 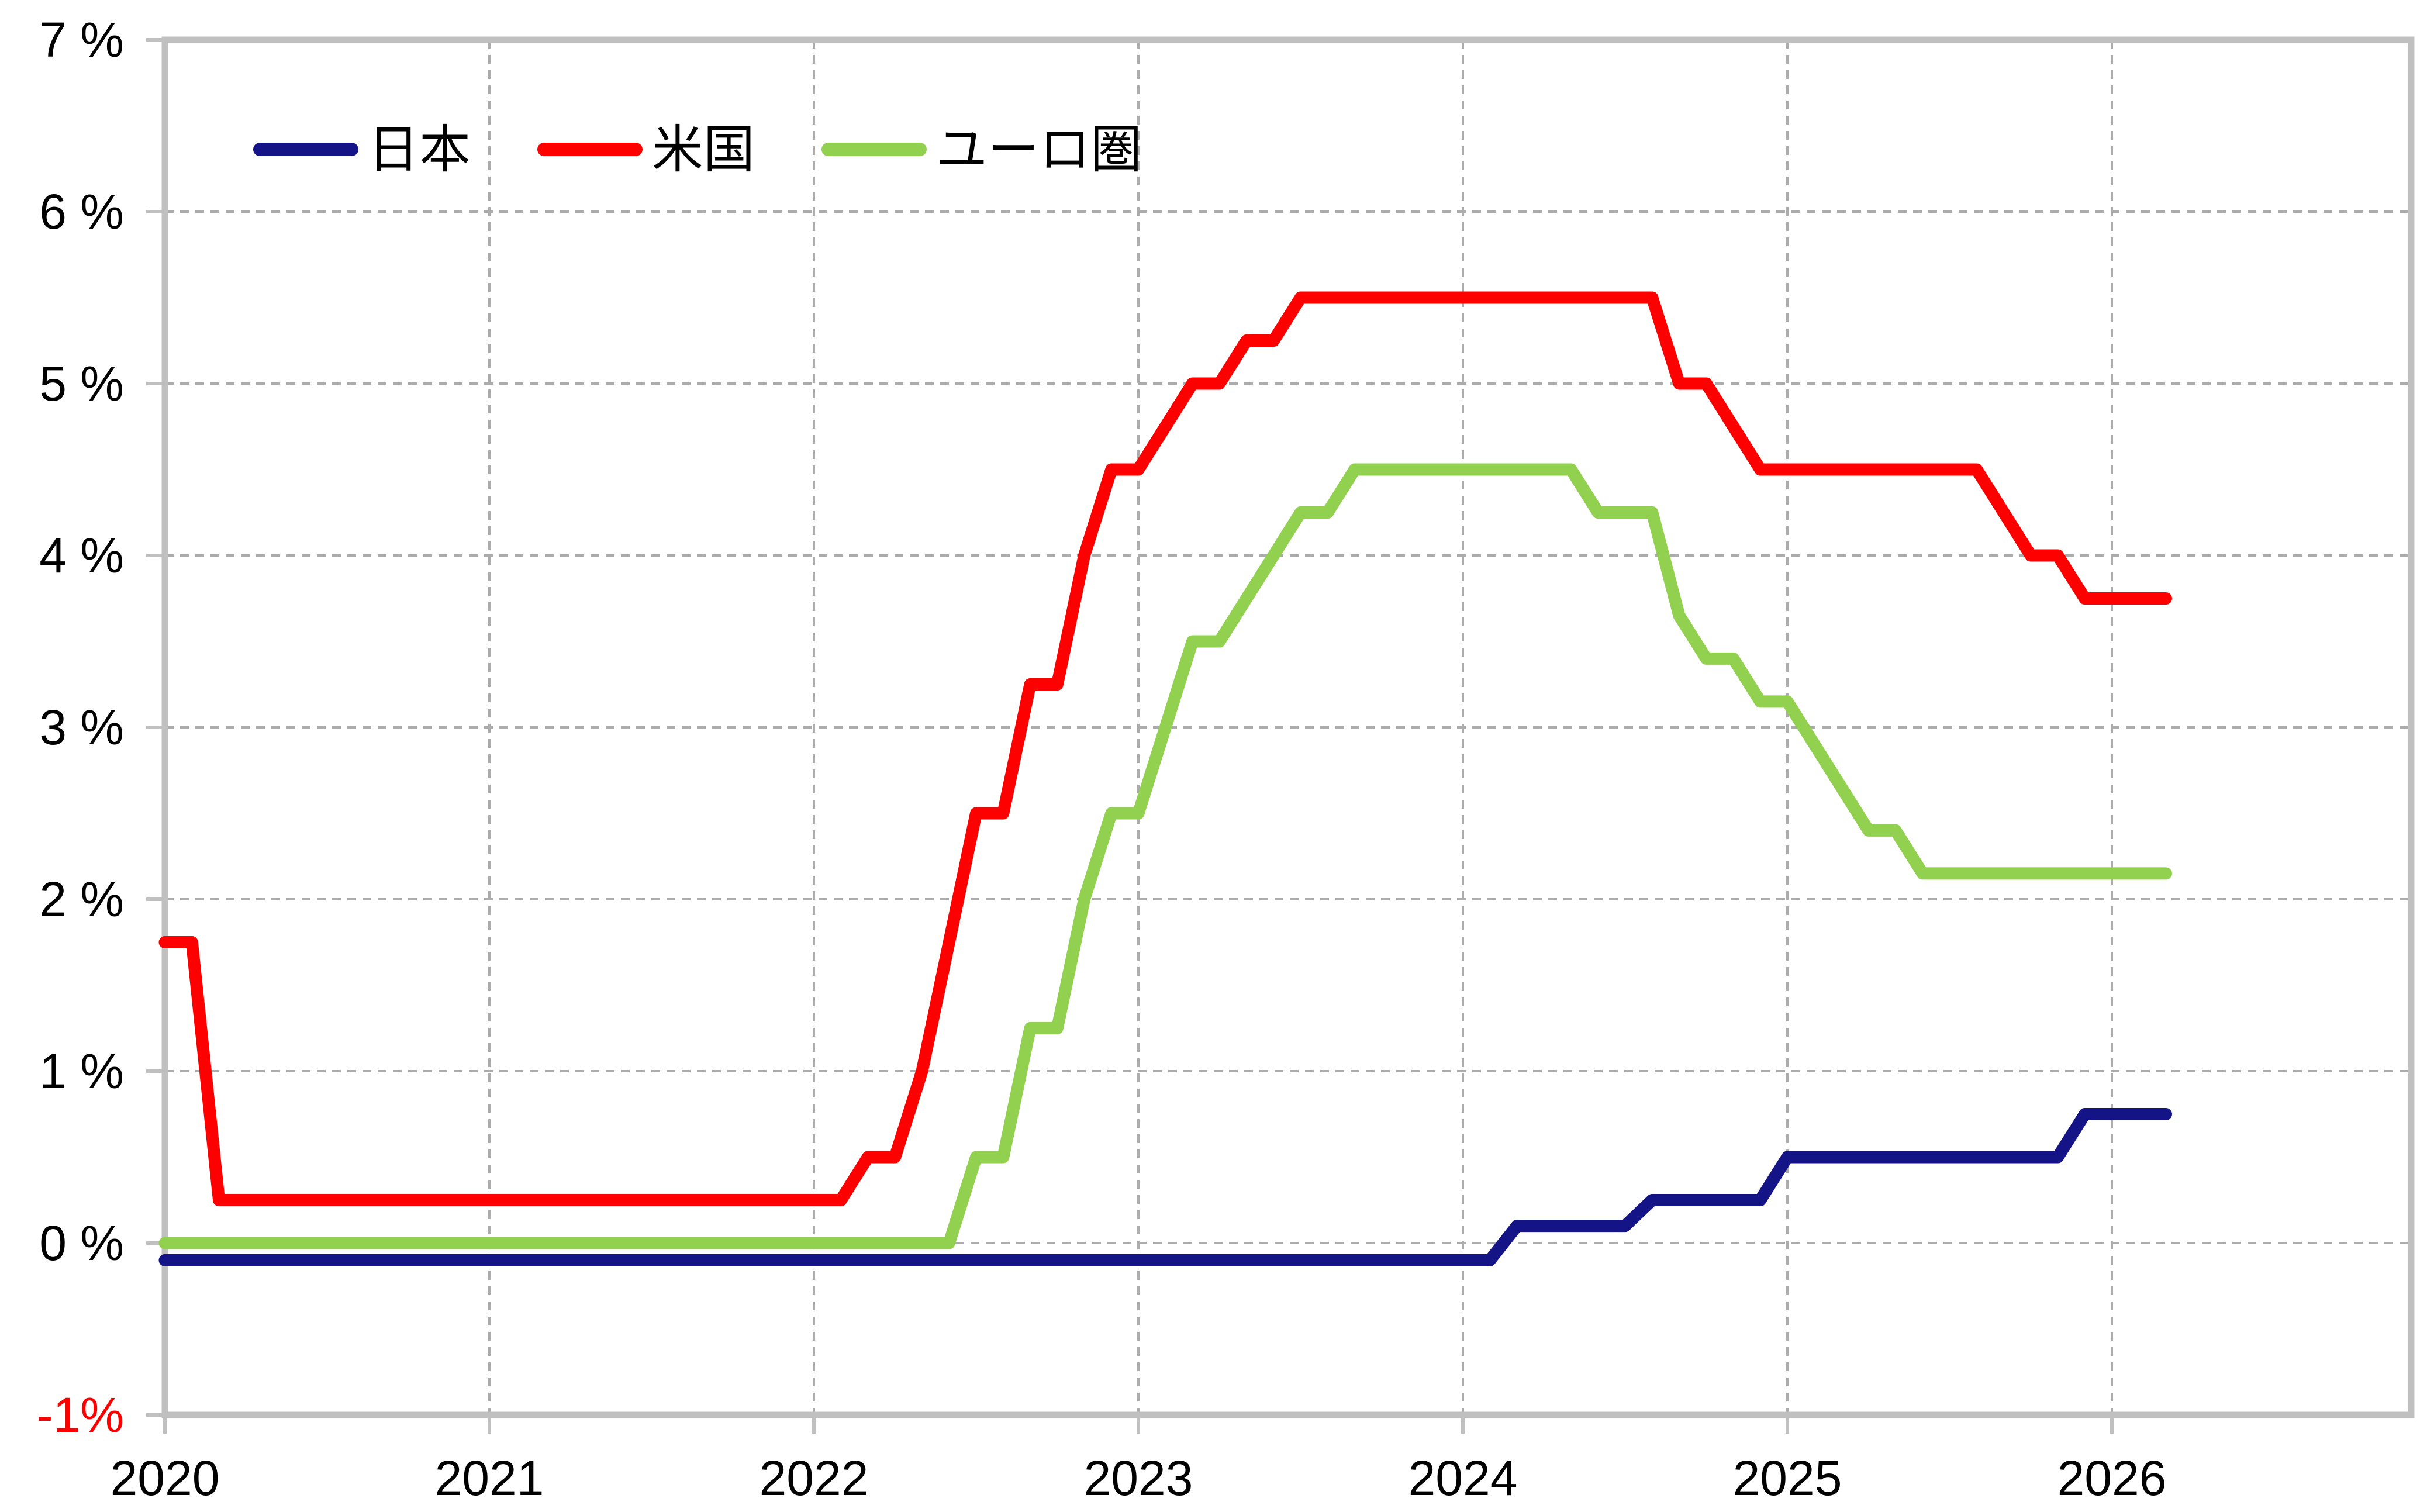 I want to click on legend-item-japan: 日本, so click(x=362, y=150).